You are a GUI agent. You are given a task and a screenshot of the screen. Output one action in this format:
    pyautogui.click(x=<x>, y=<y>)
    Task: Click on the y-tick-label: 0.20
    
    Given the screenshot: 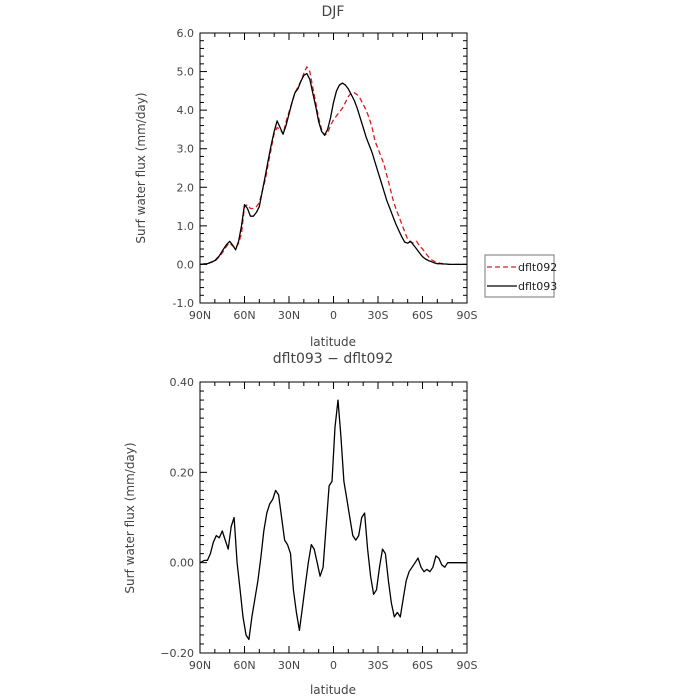 What is the action you would take?
    pyautogui.click(x=182, y=472)
    